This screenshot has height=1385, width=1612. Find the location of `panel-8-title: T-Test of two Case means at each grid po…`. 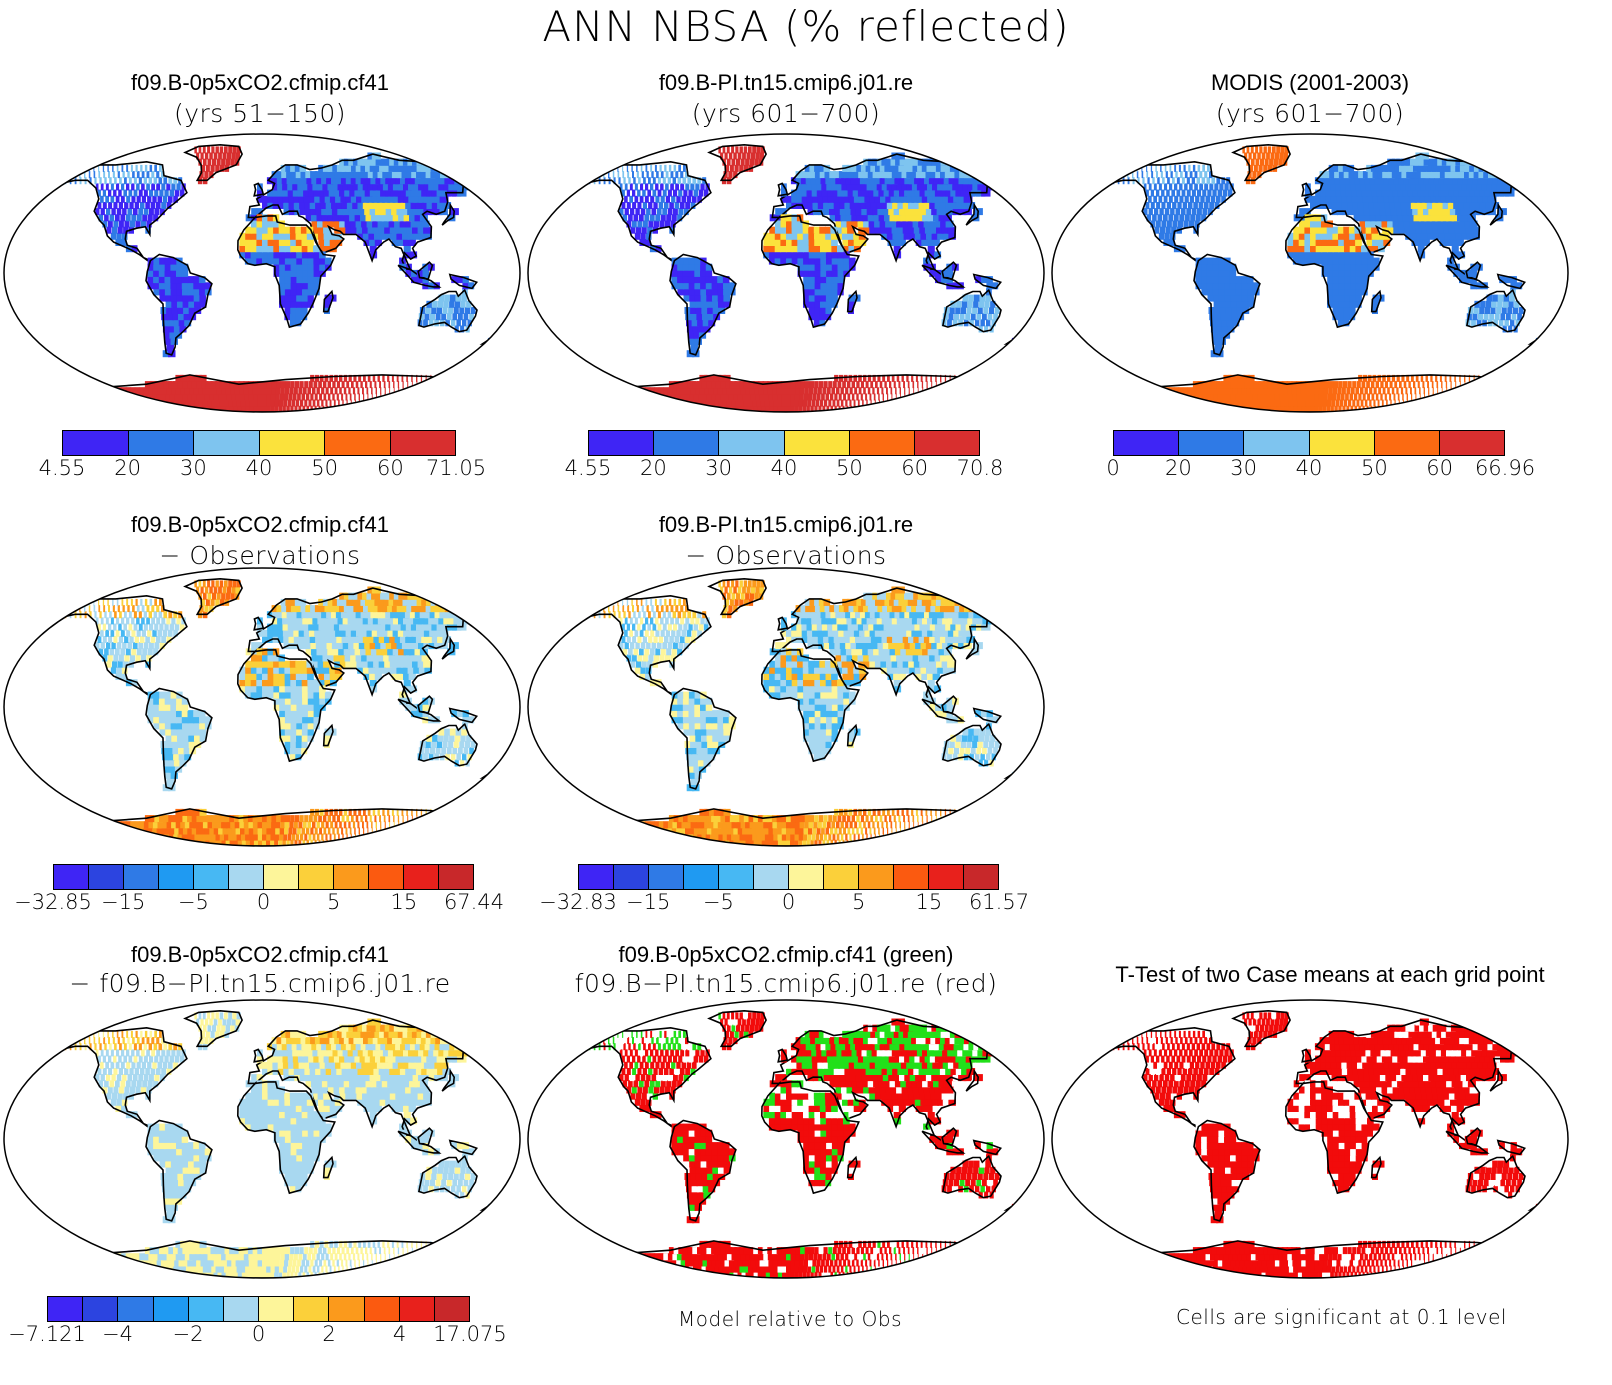

panel-8-title: T-Test of two Case means at each grid po… is located at coordinates (1330, 974).